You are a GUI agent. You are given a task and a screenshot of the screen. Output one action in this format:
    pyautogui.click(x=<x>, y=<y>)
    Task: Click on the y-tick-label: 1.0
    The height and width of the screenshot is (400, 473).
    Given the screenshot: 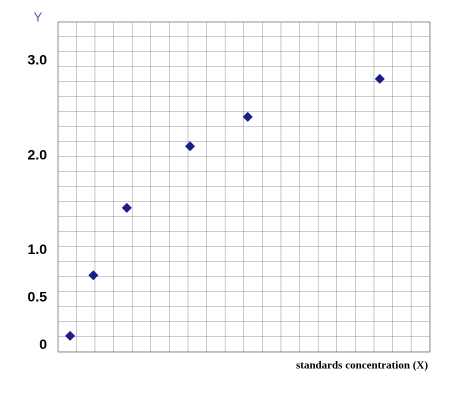 What is the action you would take?
    pyautogui.click(x=38, y=249)
    